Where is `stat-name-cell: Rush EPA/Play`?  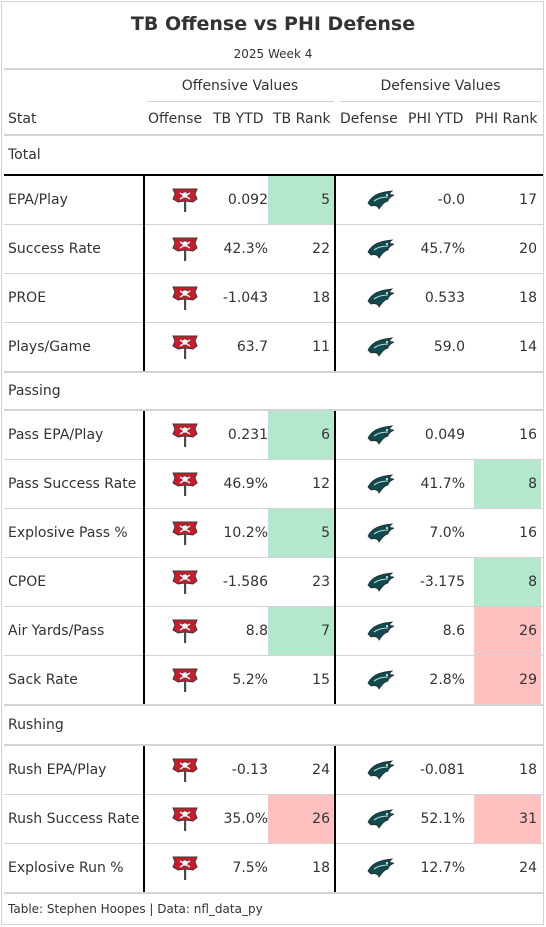
stat-name-cell: Rush EPA/Play is located at coordinates (57, 770).